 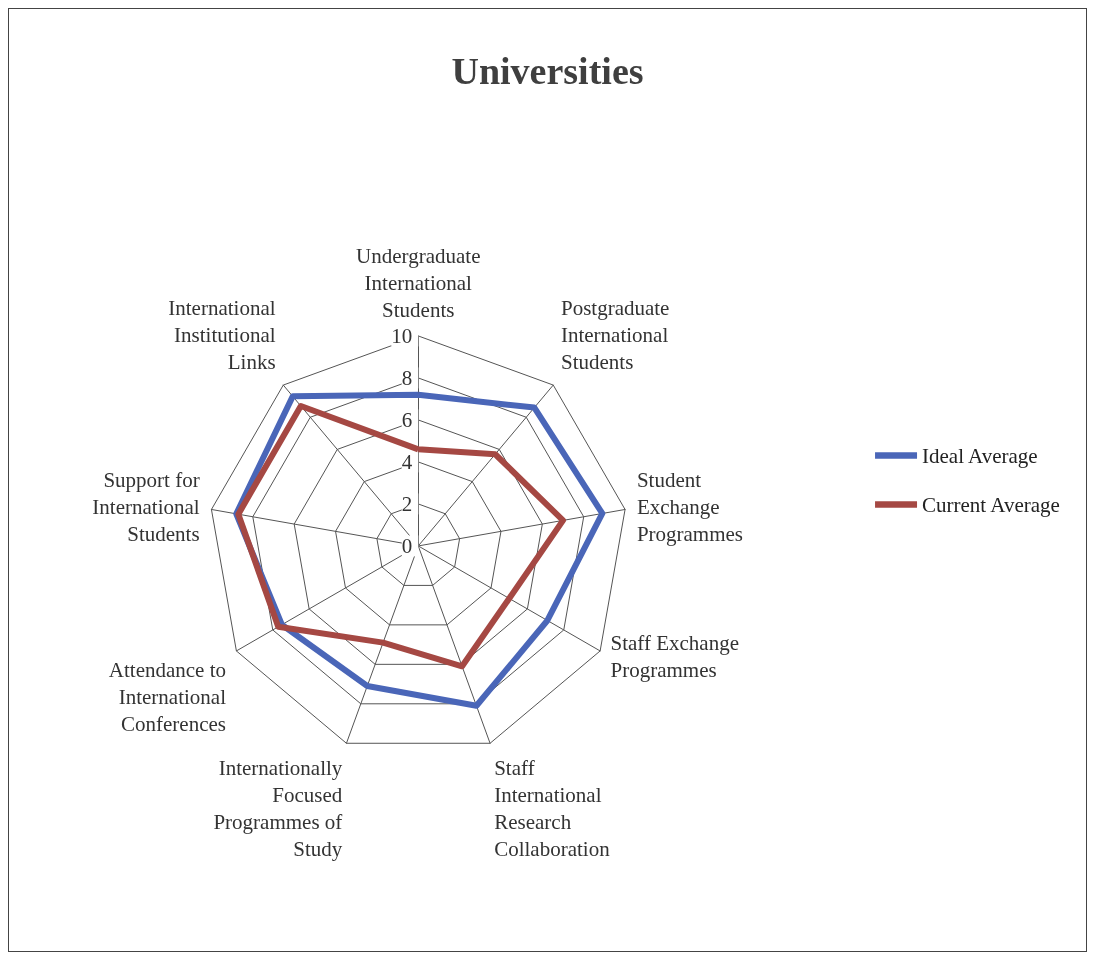 I want to click on y-tick-label: 6, so click(x=407, y=419).